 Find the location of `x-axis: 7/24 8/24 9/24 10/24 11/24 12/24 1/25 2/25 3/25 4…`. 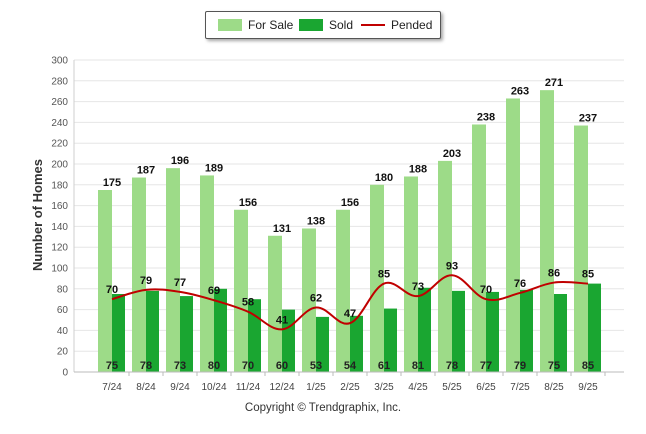

x-axis: 7/24 8/24 9/24 10/24 11/24 12/24 1/25 2/25 3/25 4… is located at coordinates (349, 382).